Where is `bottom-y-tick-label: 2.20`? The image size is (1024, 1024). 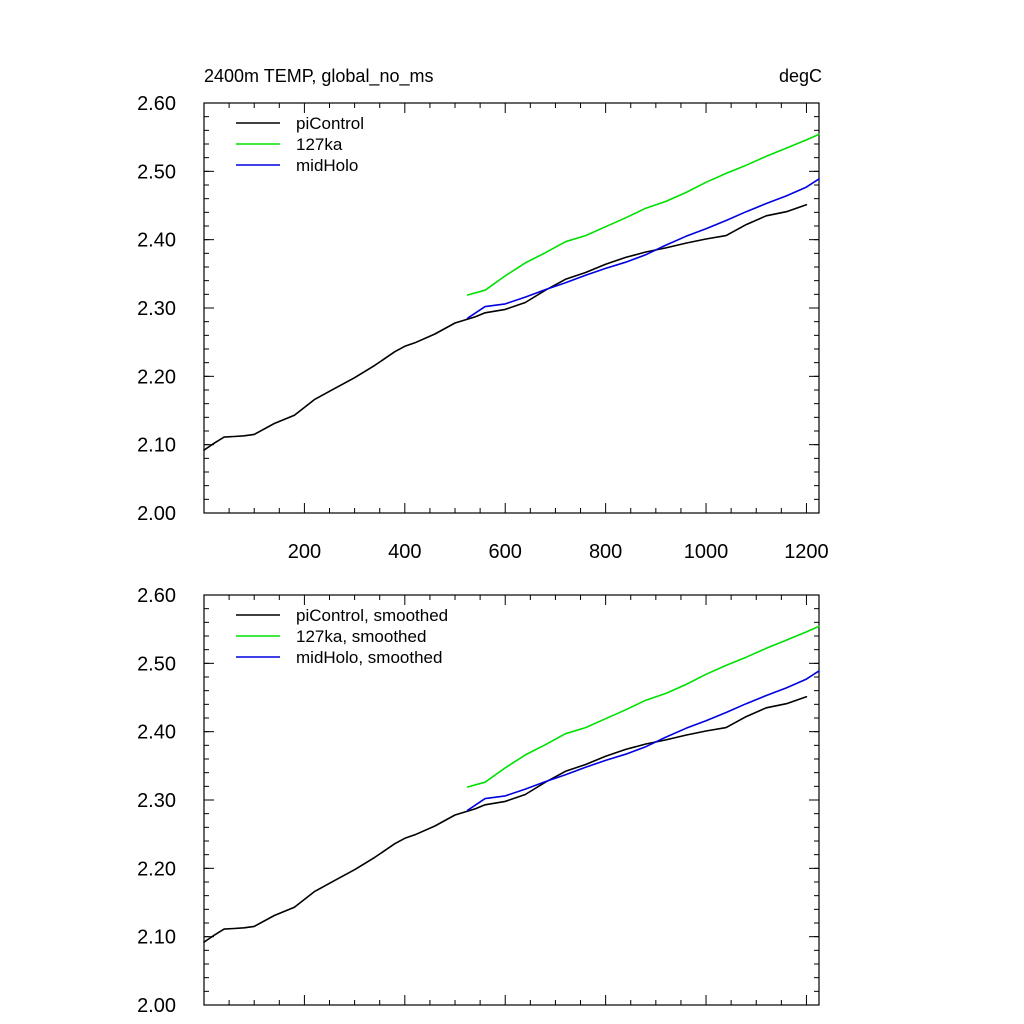
bottom-y-tick-label: 2.20 is located at coordinates (156, 869).